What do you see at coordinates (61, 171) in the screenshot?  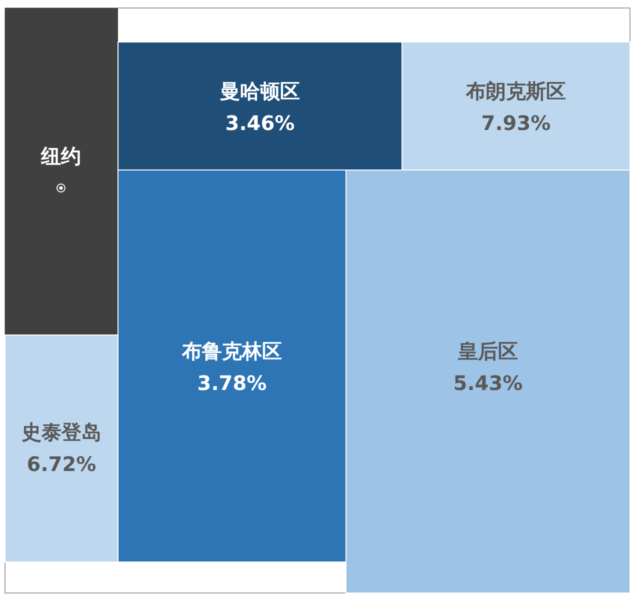 I see `node-parent: 纽约` at bounding box center [61, 171].